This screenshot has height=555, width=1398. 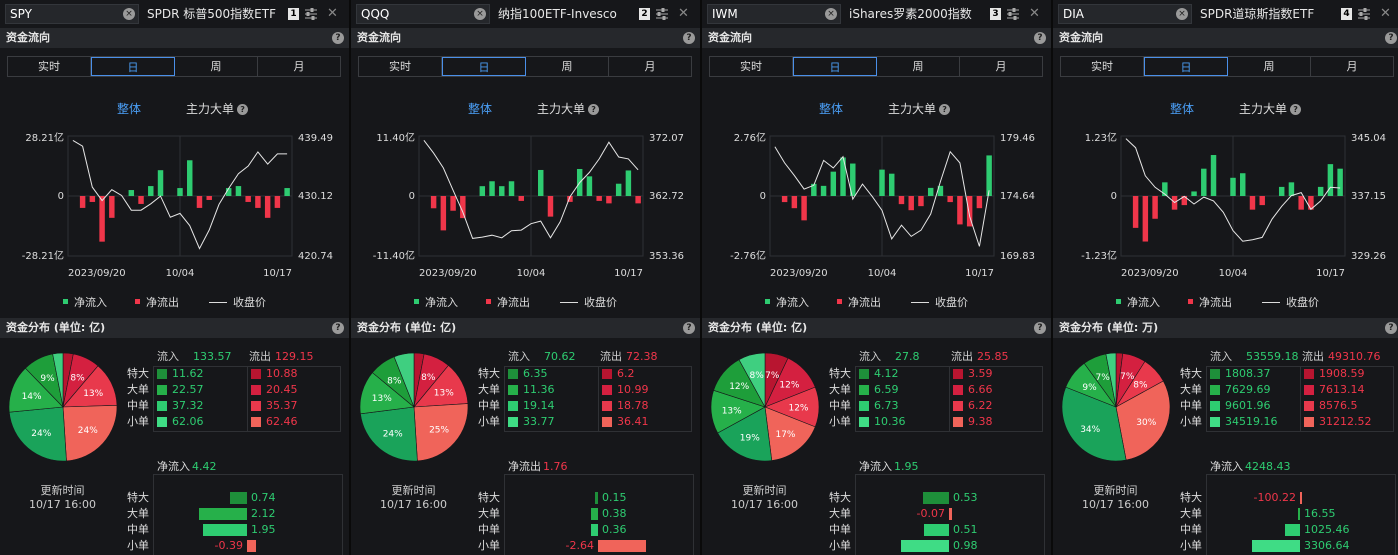 I want to click on section-title-unit: 亿, so click(x=797, y=327).